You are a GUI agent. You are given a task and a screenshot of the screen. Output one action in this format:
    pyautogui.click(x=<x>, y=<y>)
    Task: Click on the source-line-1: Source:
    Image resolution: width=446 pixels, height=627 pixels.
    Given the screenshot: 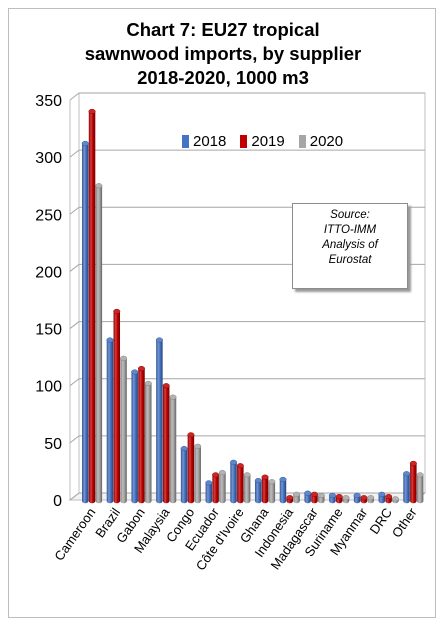 What is the action you would take?
    pyautogui.click(x=350, y=215)
    